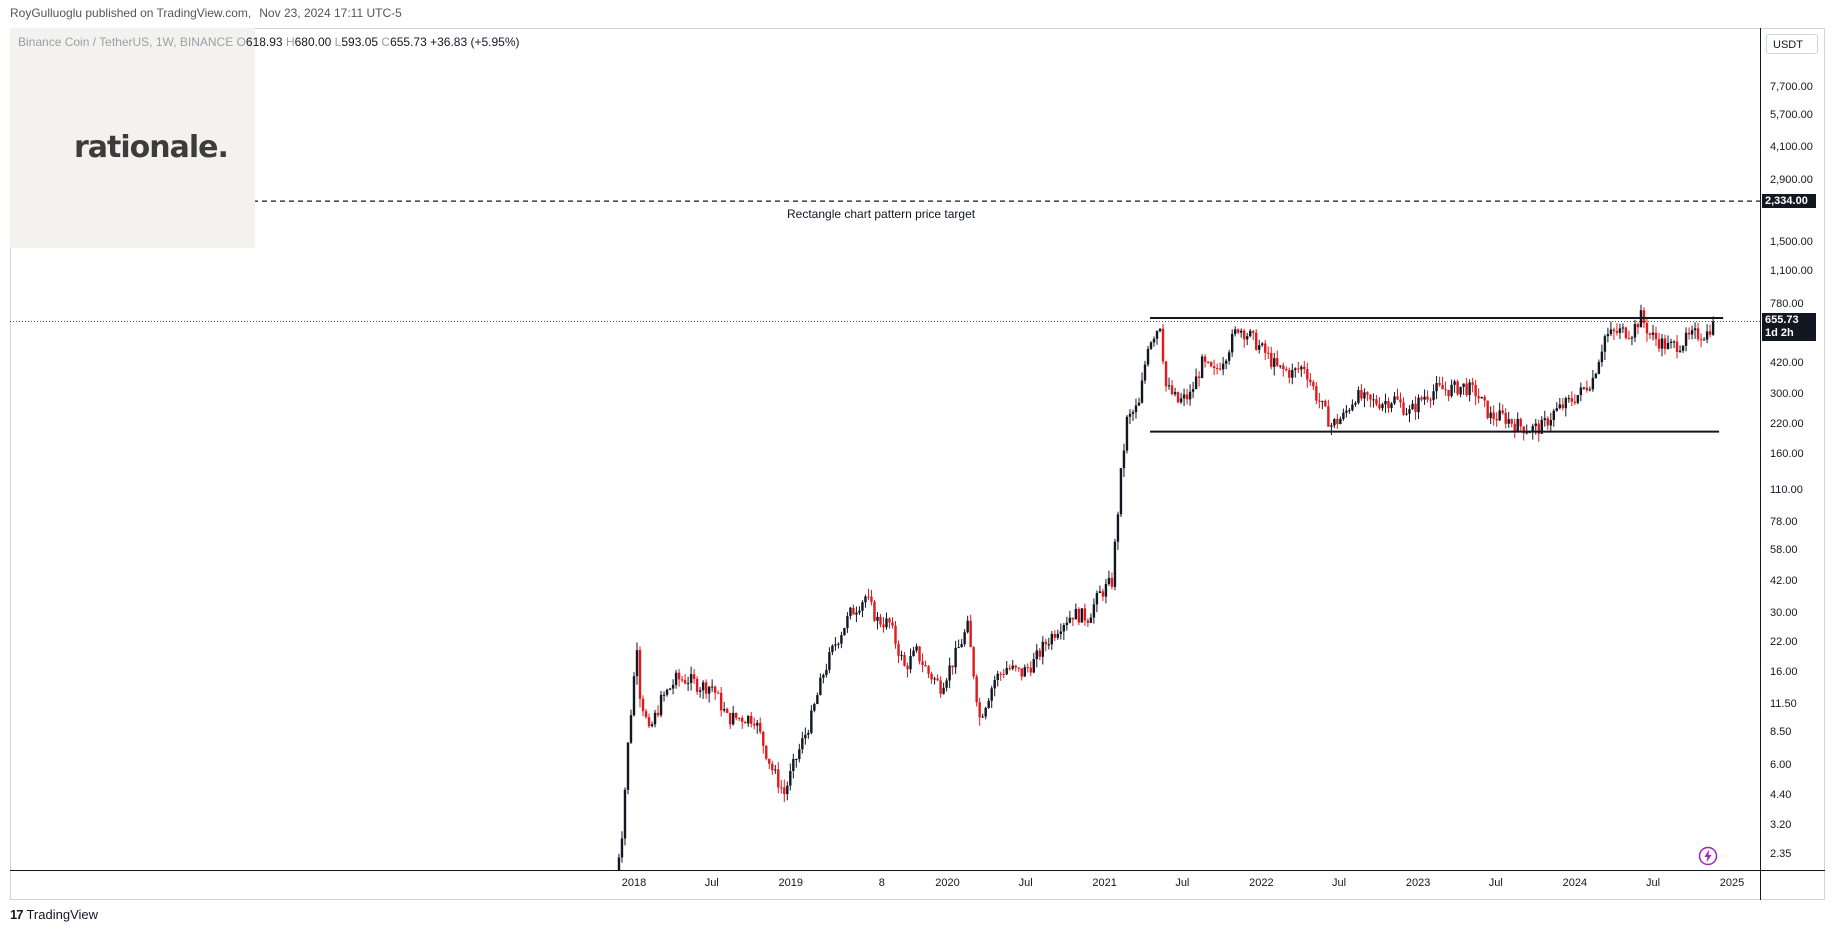 This screenshot has width=1835, height=931. I want to click on currency-button: USDT, so click(1792, 44).